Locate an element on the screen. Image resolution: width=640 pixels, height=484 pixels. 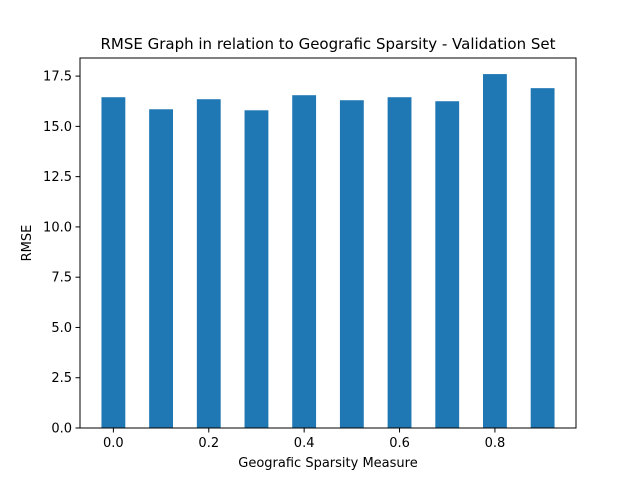
y-tick-label: 15.0 is located at coordinates (57, 127).